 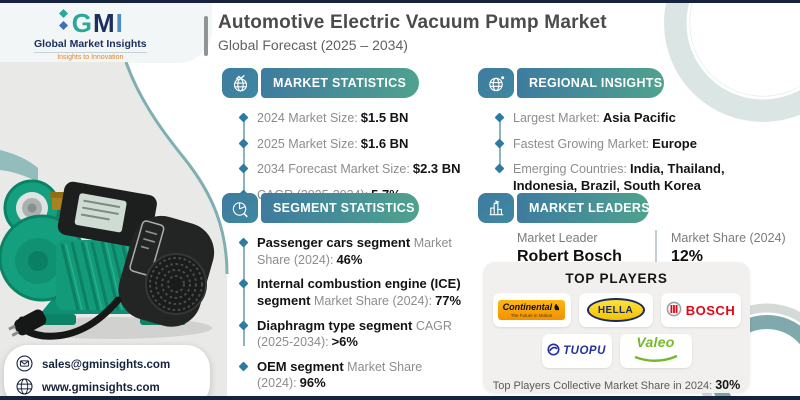 I want to click on gmi-diamonds-icon, so click(x=63, y=22).